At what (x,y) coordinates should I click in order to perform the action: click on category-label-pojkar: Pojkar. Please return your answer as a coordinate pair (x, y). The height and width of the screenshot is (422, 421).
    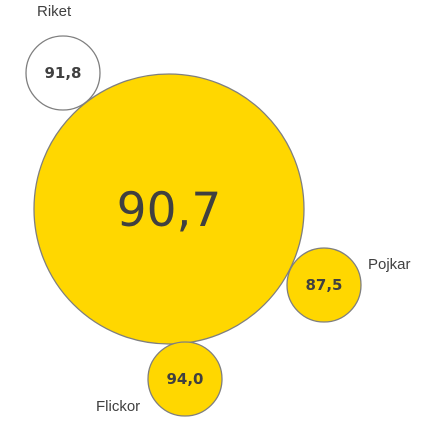
    Looking at the image, I should click on (389, 264).